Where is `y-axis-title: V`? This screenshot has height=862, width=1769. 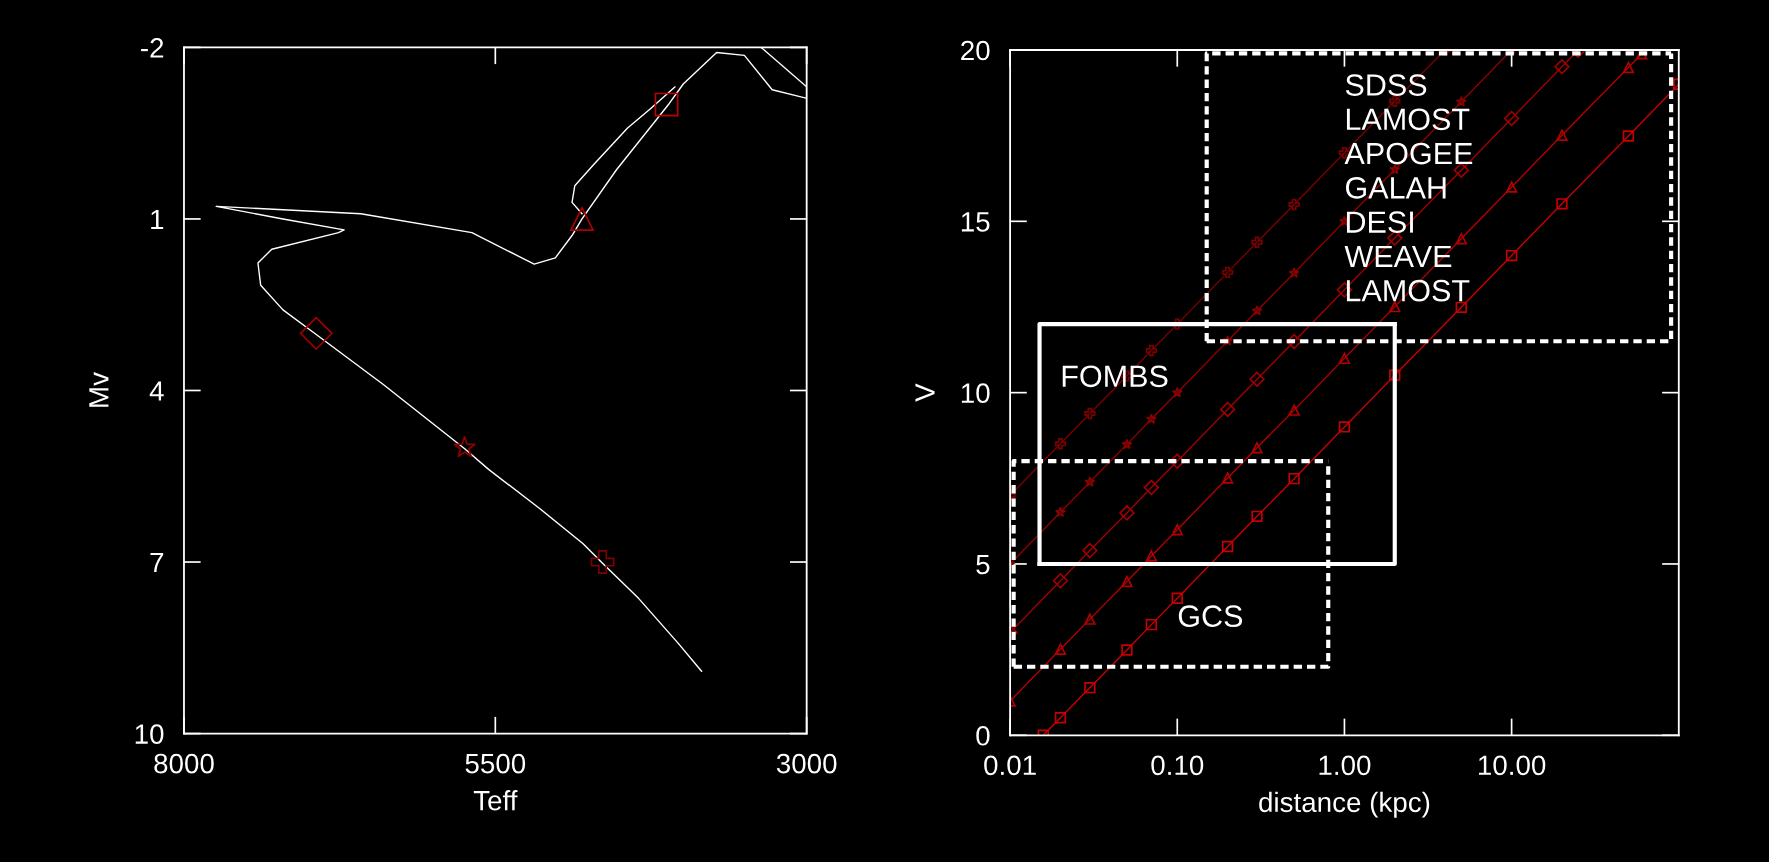 y-axis-title: V is located at coordinates (925, 392).